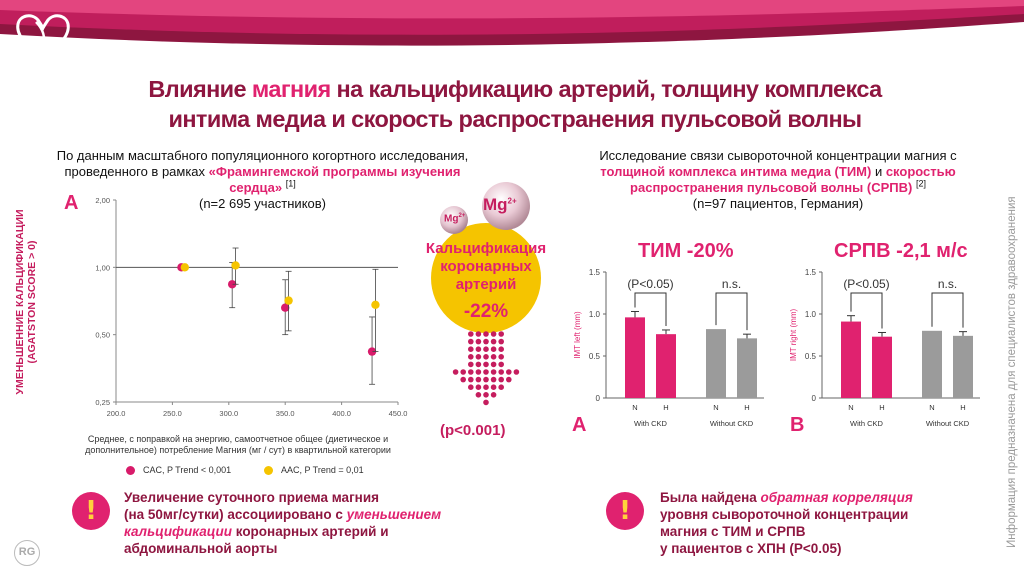  What do you see at coordinates (102, 267) in the screenshot?
I see `scatter-y-tick-label: 1,00` at bounding box center [102, 267].